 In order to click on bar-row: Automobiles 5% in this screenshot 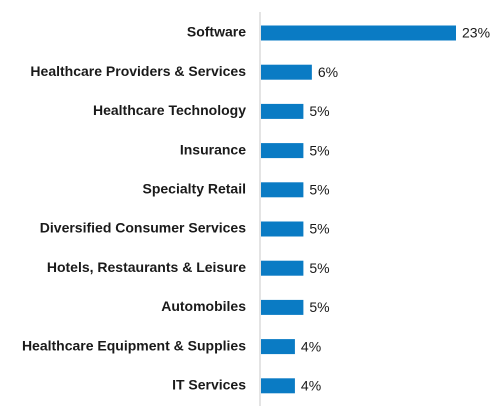, I will do `click(245, 306)`.